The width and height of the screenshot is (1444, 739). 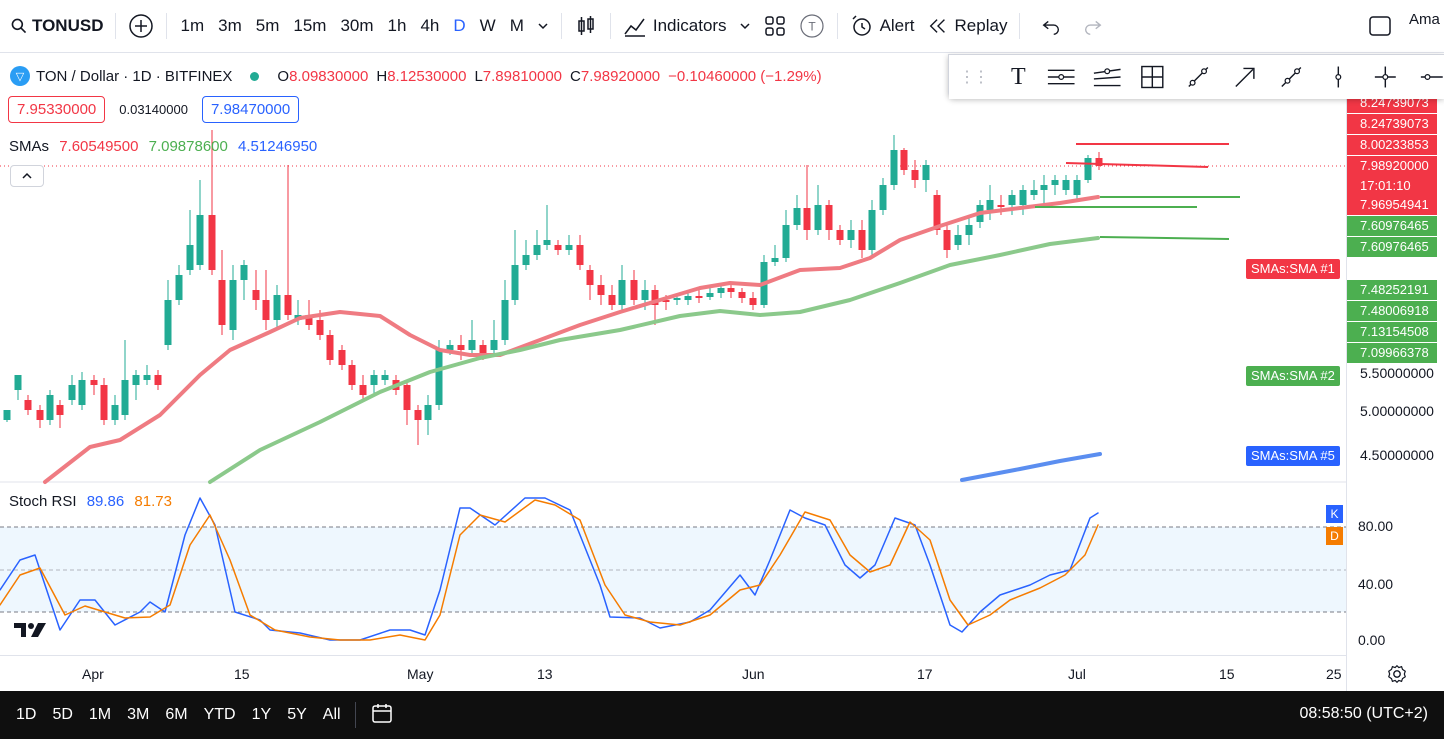 What do you see at coordinates (516, 25) in the screenshot?
I see `interval-m-month: M` at bounding box center [516, 25].